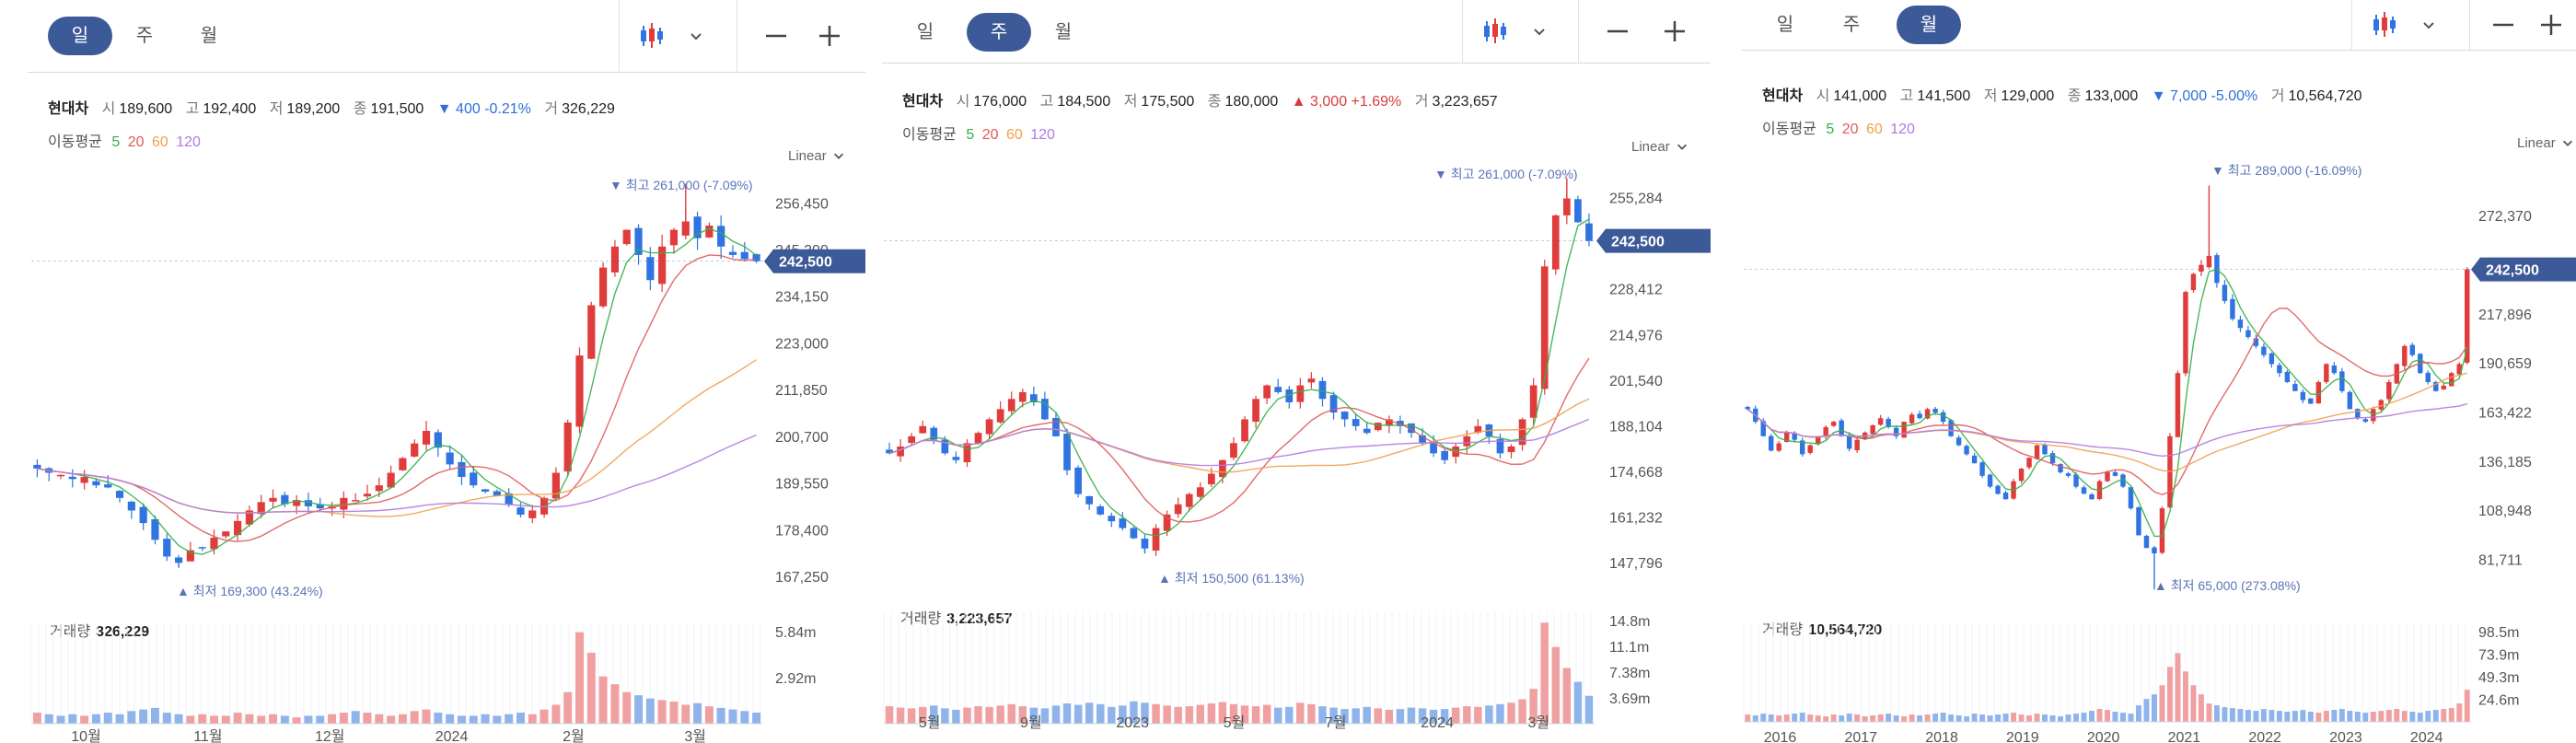 This screenshot has width=2576, height=743. I want to click on volume-title-label: 거래량, so click(1783, 630).